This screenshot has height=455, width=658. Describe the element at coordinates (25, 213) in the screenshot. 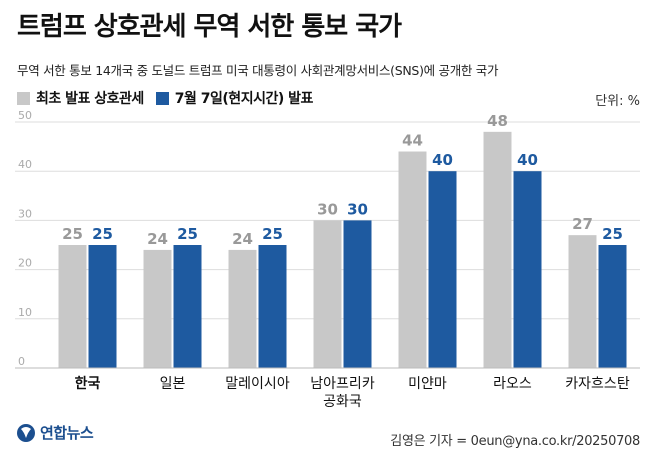

I see `y-tick-label: 30` at that location.